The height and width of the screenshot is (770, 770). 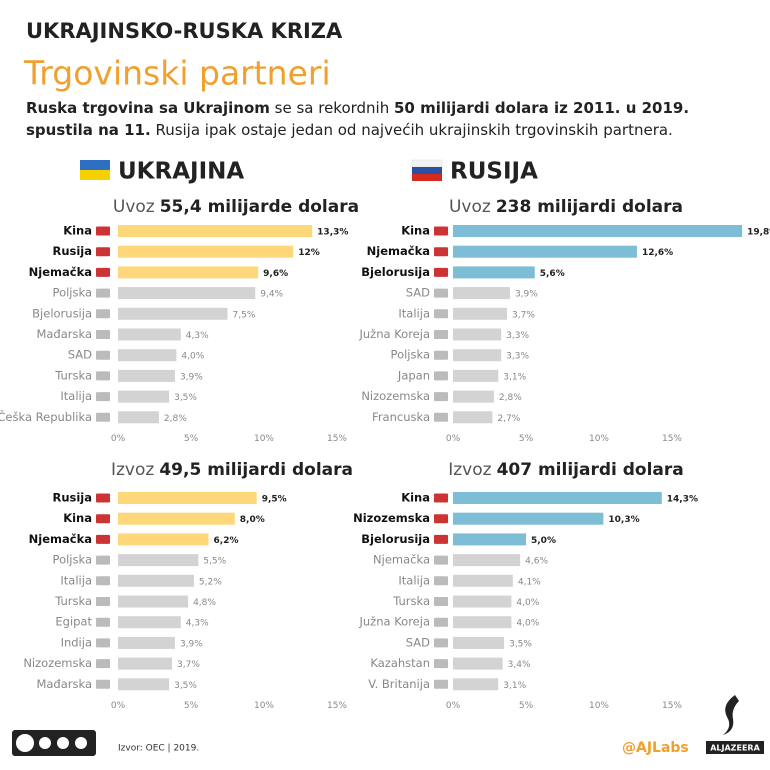 I want to click on category-label: Poljska, so click(x=72, y=560).